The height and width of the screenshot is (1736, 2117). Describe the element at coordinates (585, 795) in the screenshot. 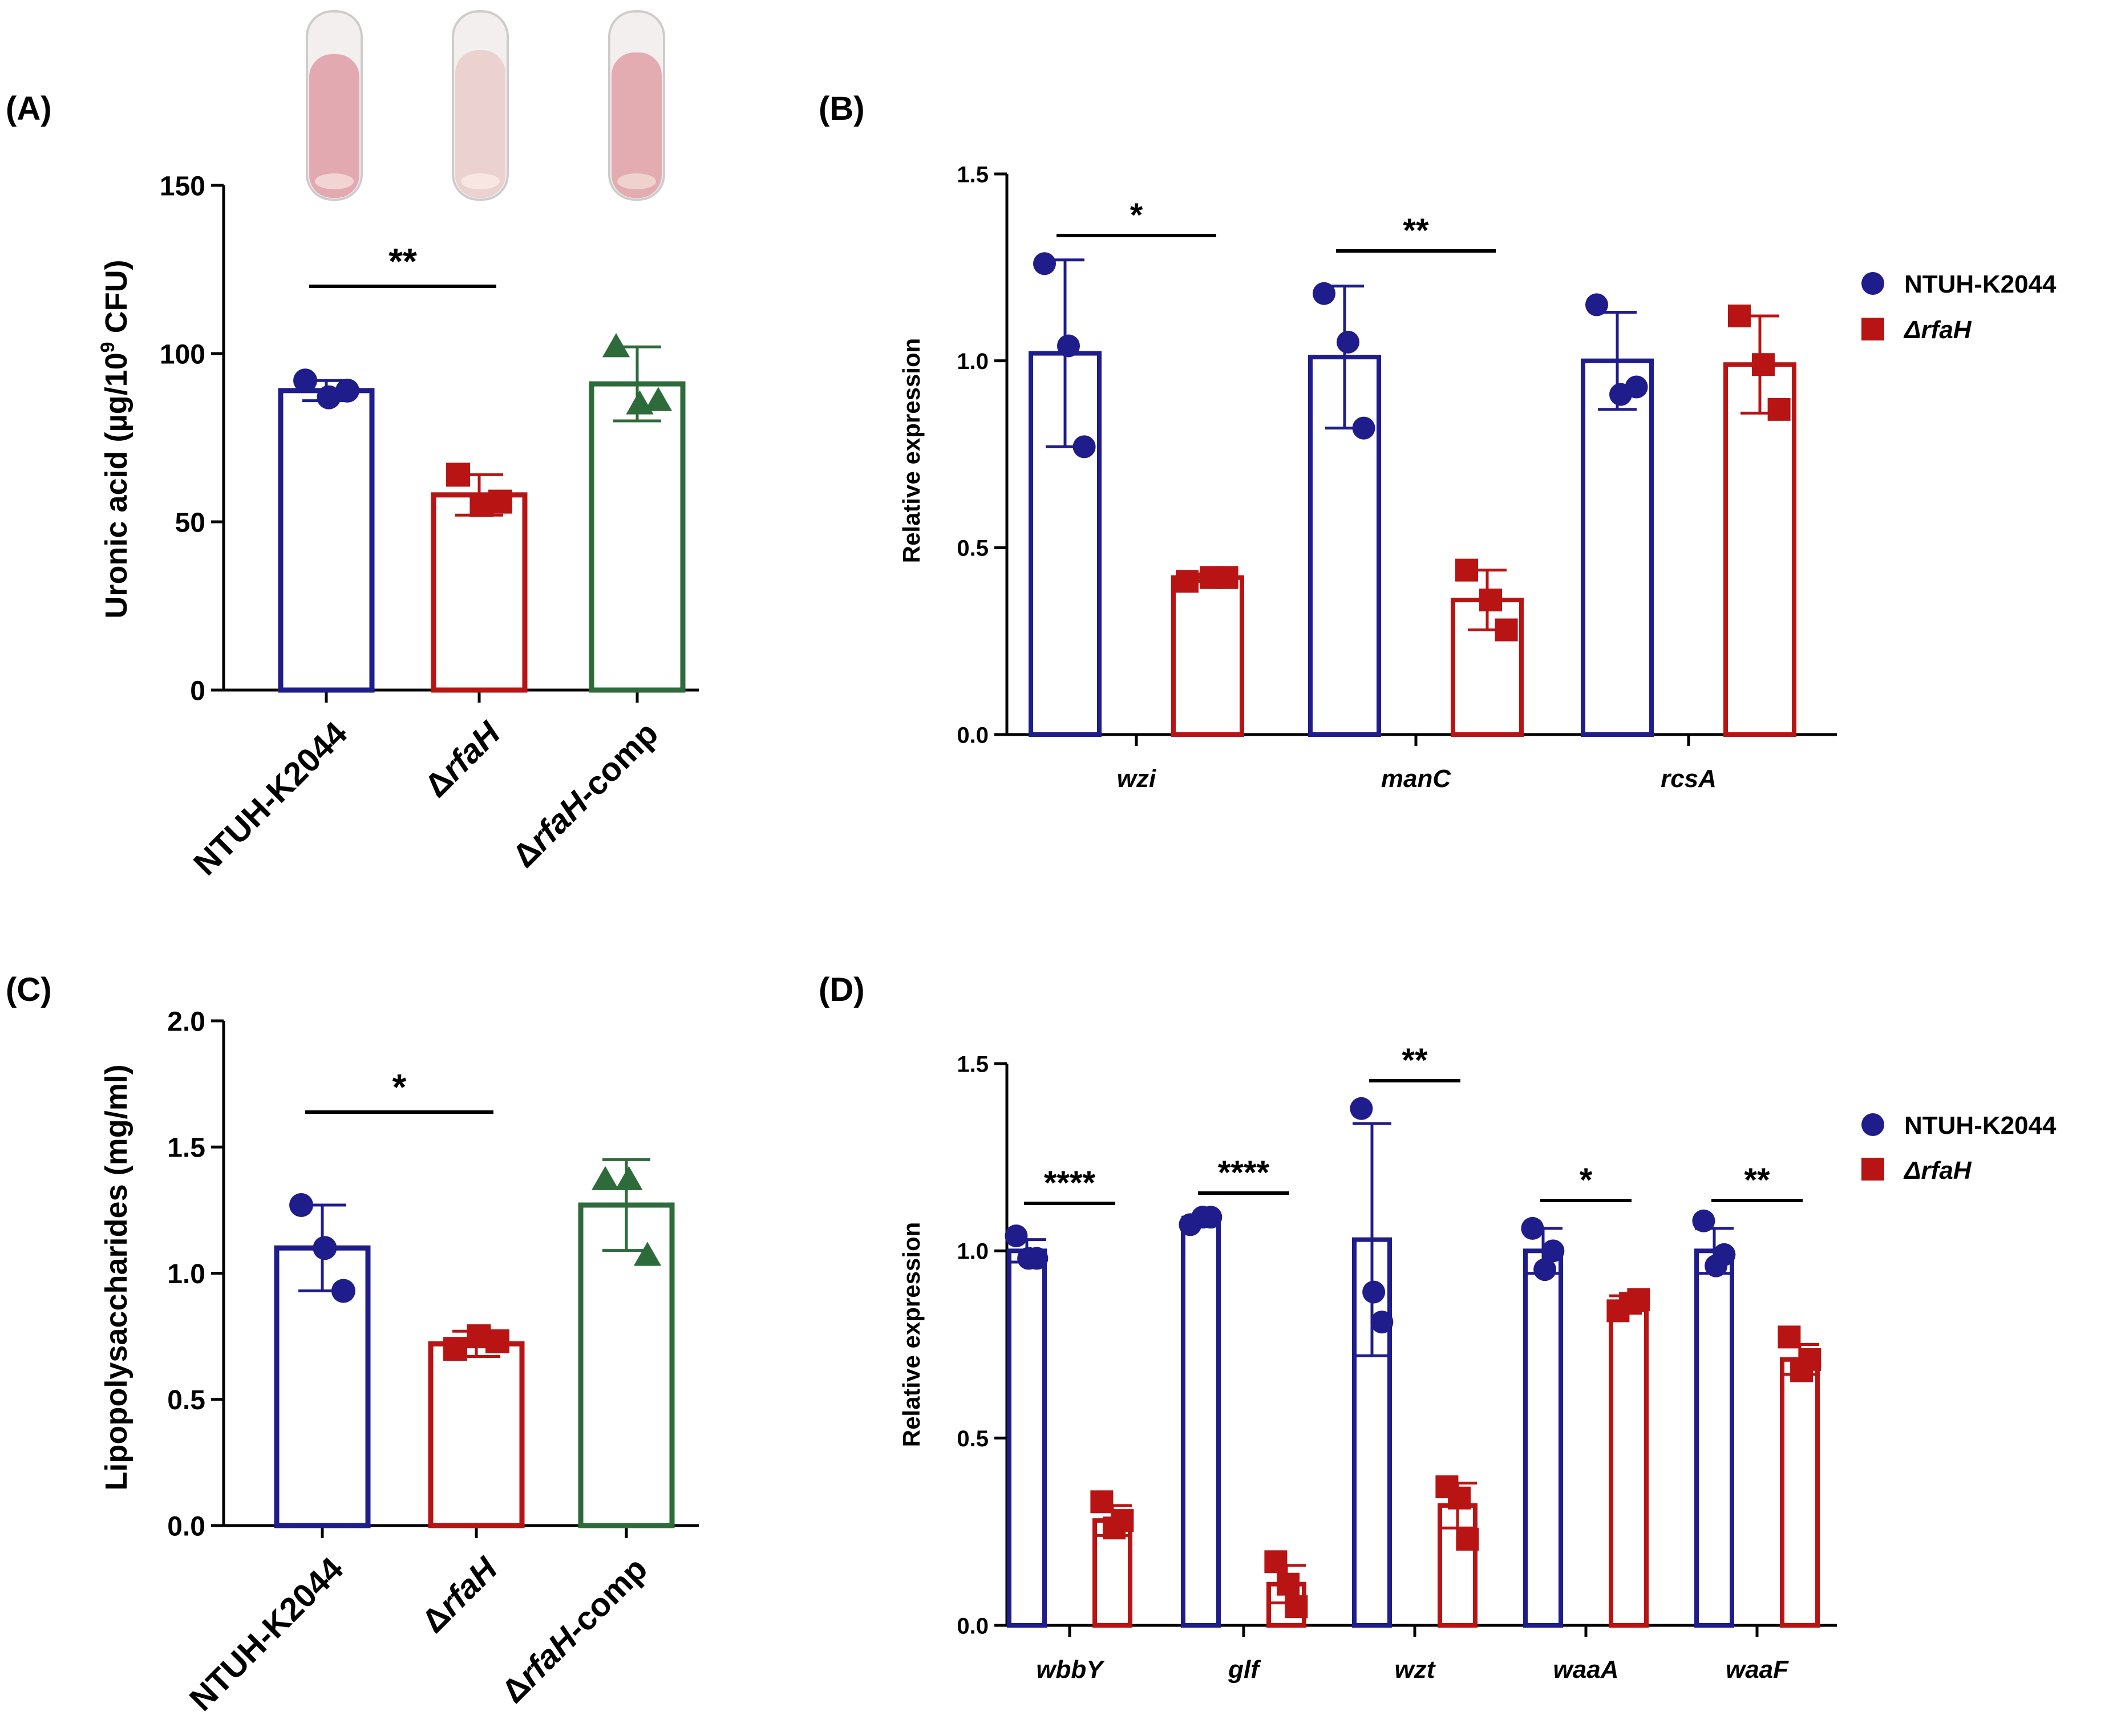

I see `panel-a-x-label: ΔrfaH-comp` at that location.